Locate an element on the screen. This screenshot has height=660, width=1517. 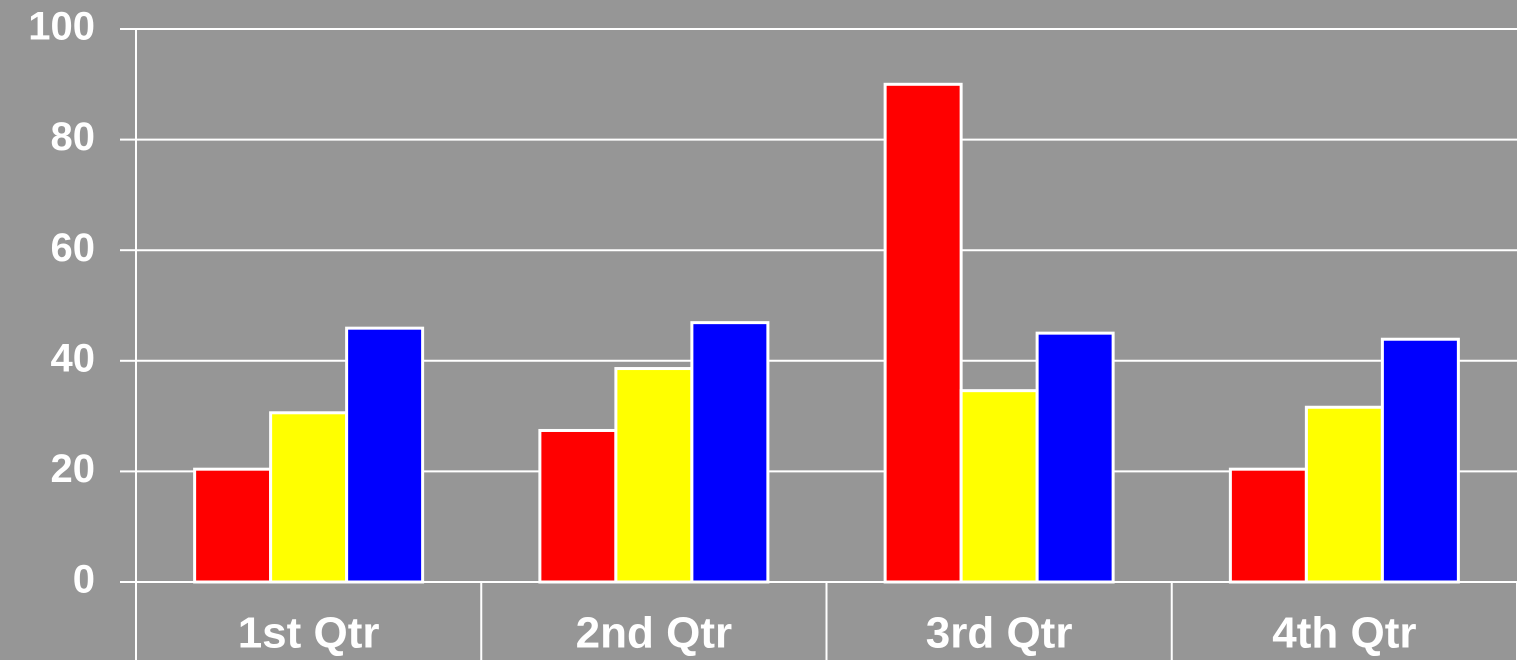
x-tick-label: 1st Qtr is located at coordinates (309, 633).